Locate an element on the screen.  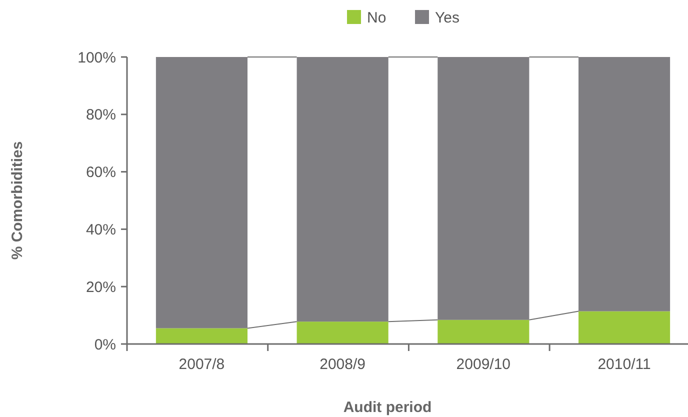
y-axis-title: % Comorbidities is located at coordinates (17, 200).